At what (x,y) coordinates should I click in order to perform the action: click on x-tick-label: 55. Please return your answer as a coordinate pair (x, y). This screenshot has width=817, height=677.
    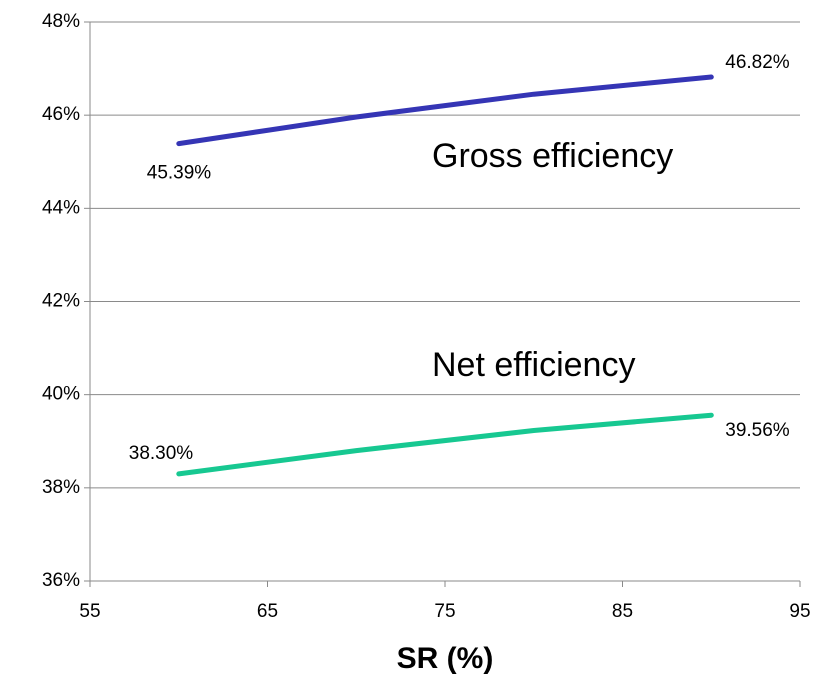
    Looking at the image, I should click on (89, 611).